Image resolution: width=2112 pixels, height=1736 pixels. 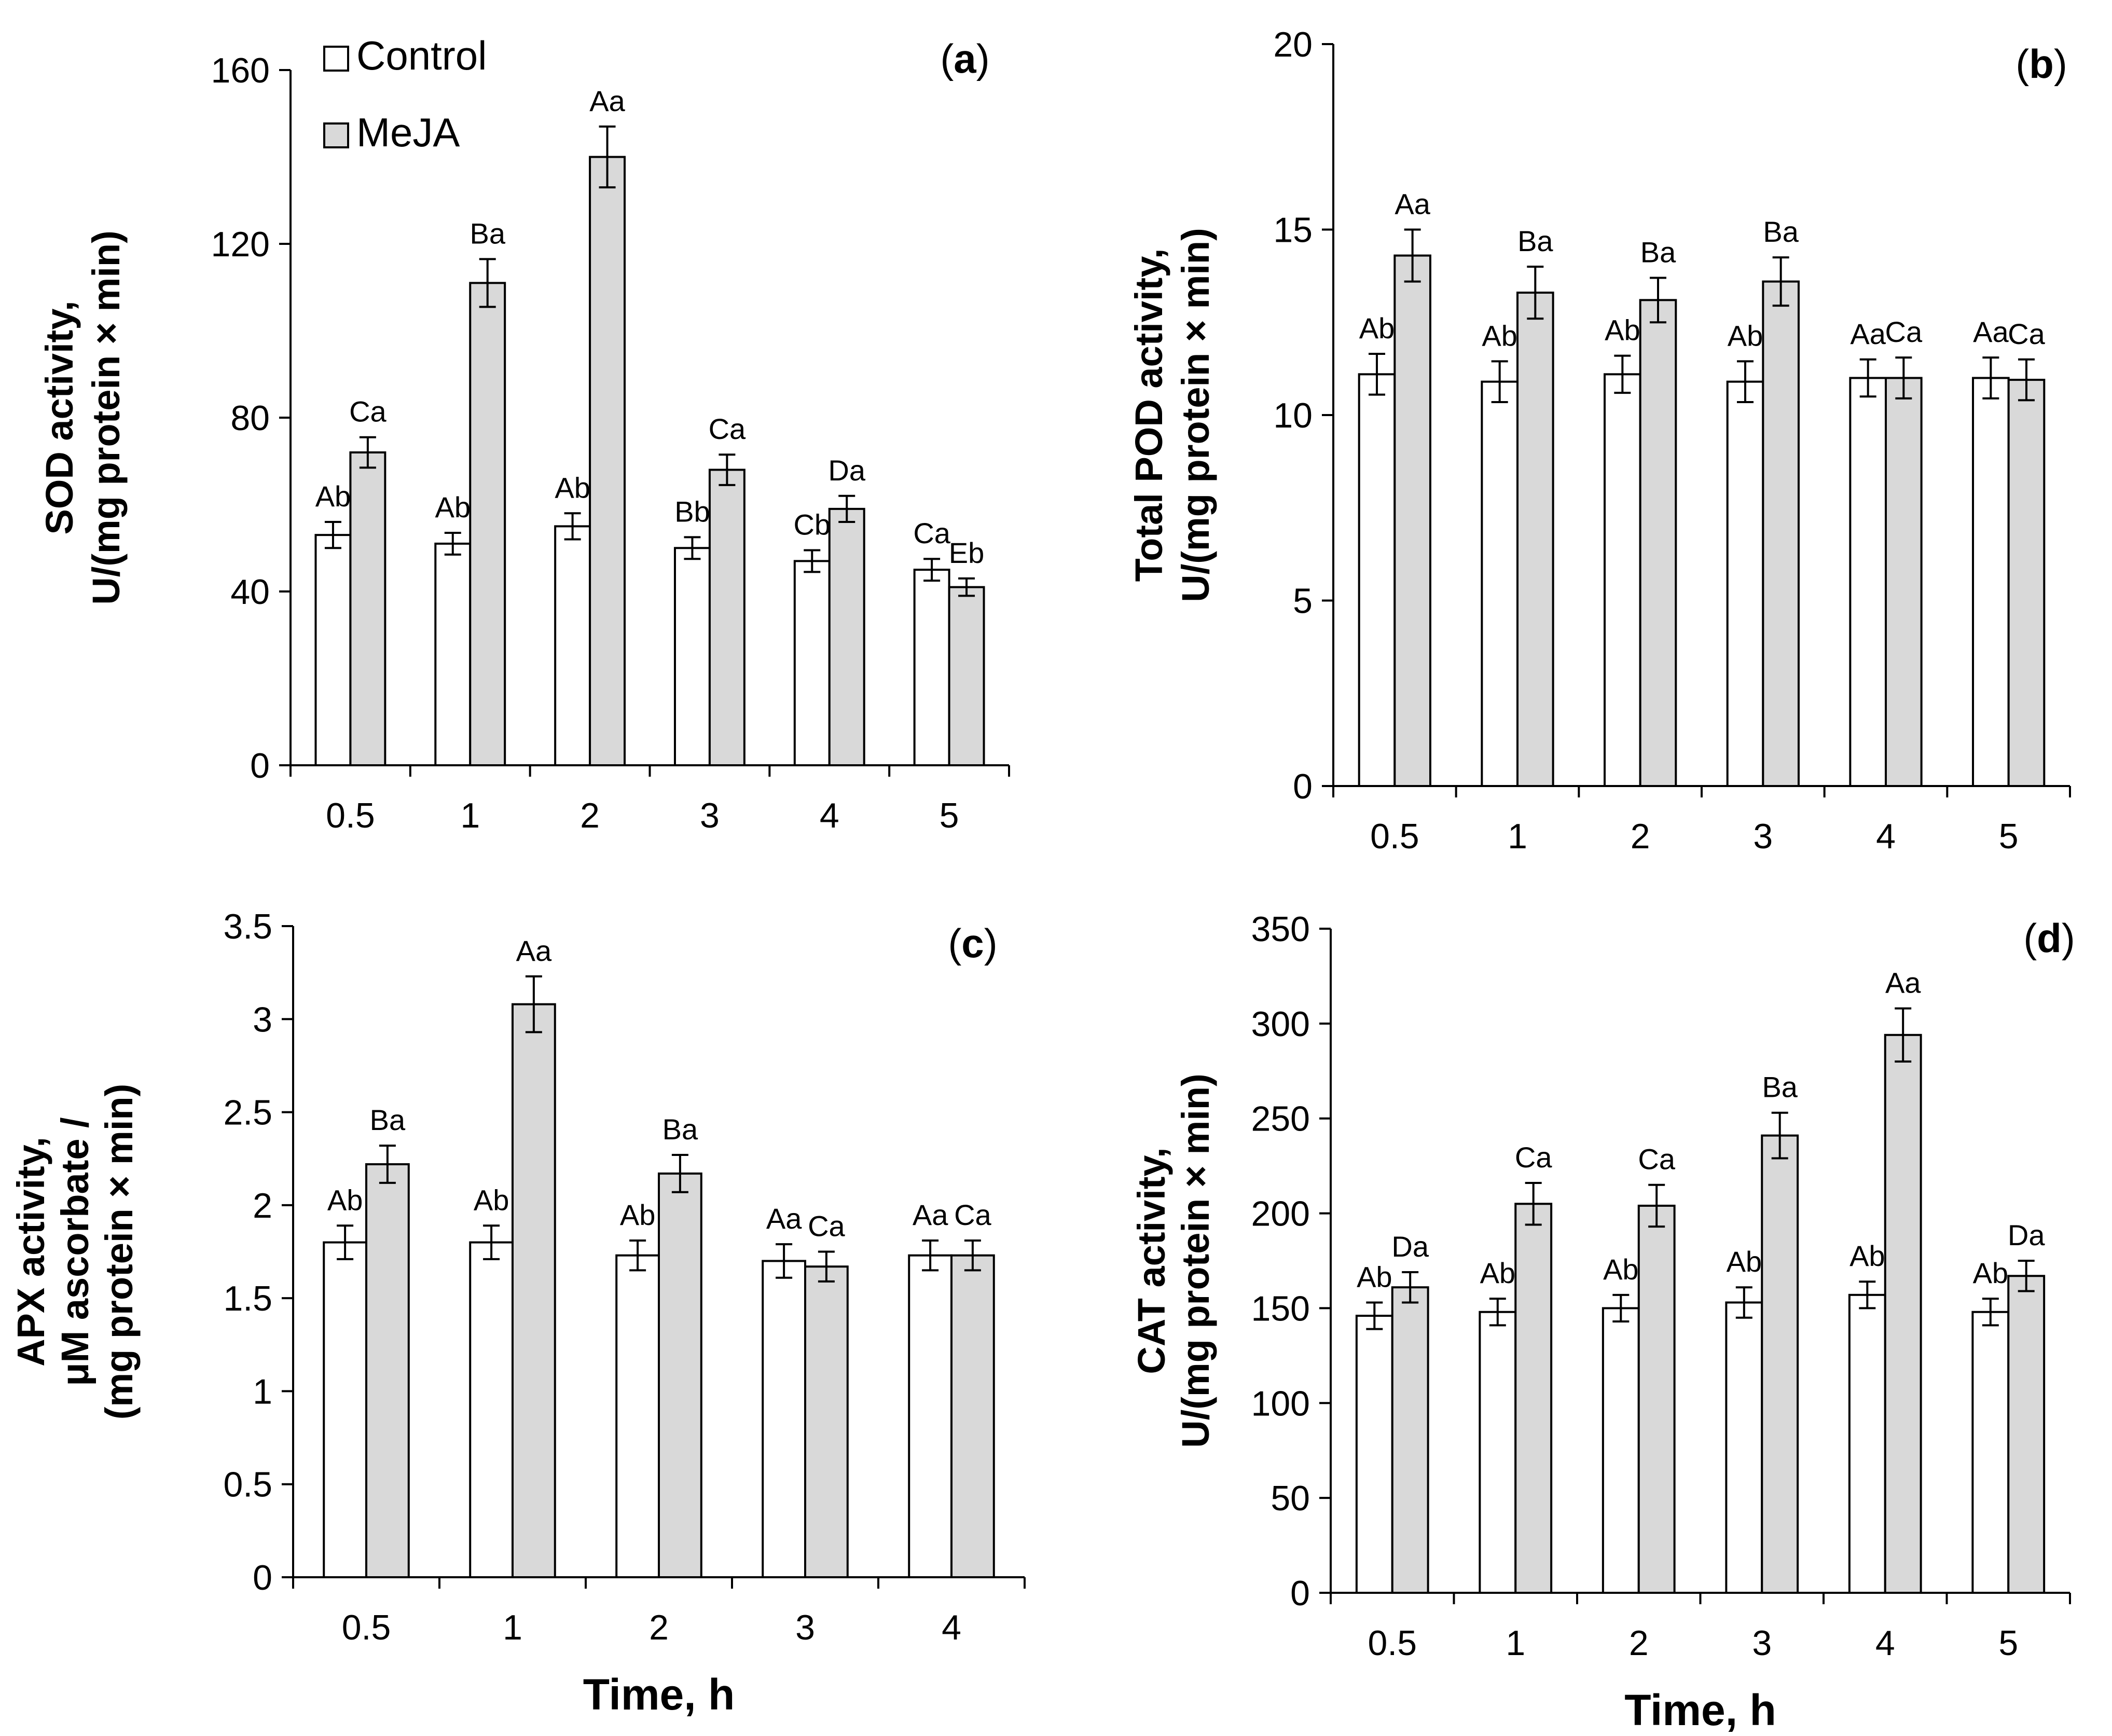 What do you see at coordinates (1280, 1308) in the screenshot?
I see `y-tick-label: 150` at bounding box center [1280, 1308].